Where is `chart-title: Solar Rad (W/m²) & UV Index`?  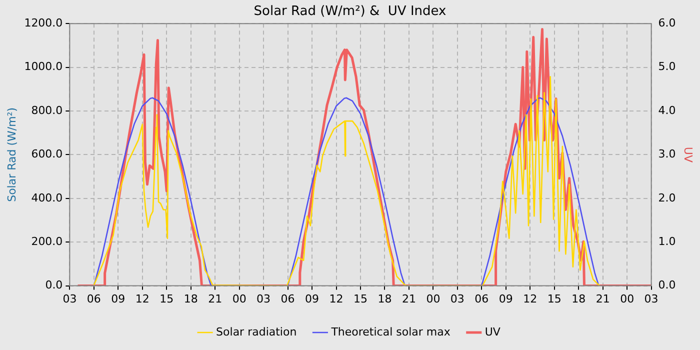 chart-title: Solar Rad (W/m²) & UV Index is located at coordinates (350, 12).